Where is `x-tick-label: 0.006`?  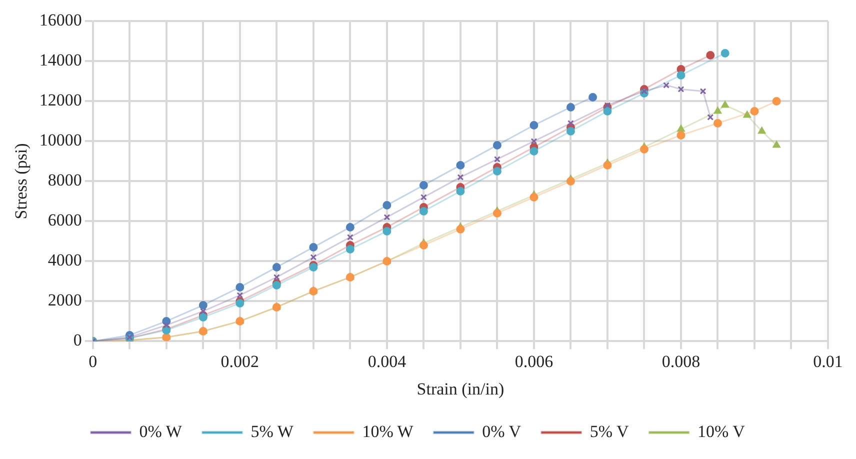 x-tick-label: 0.006 is located at coordinates (534, 361).